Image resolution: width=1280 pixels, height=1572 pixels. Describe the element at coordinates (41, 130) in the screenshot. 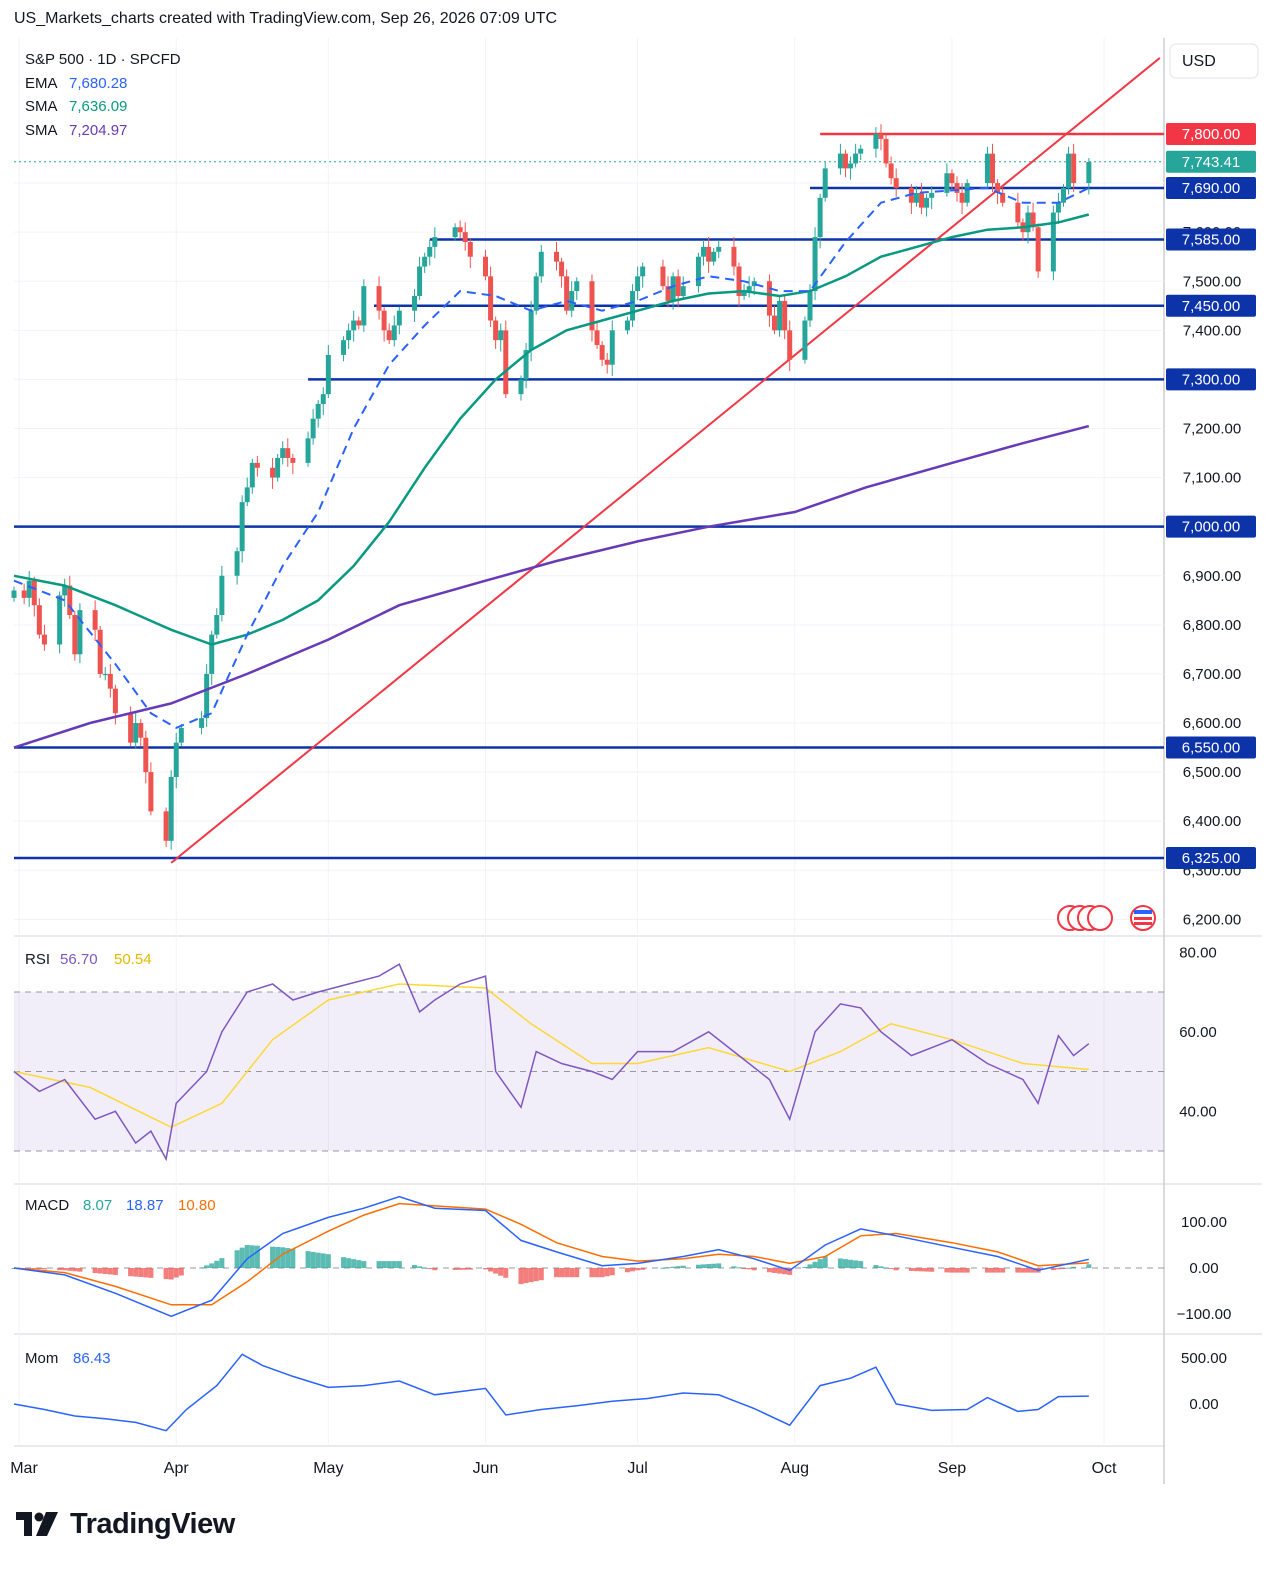

I see `legend-sma-200-name: SMA` at that location.